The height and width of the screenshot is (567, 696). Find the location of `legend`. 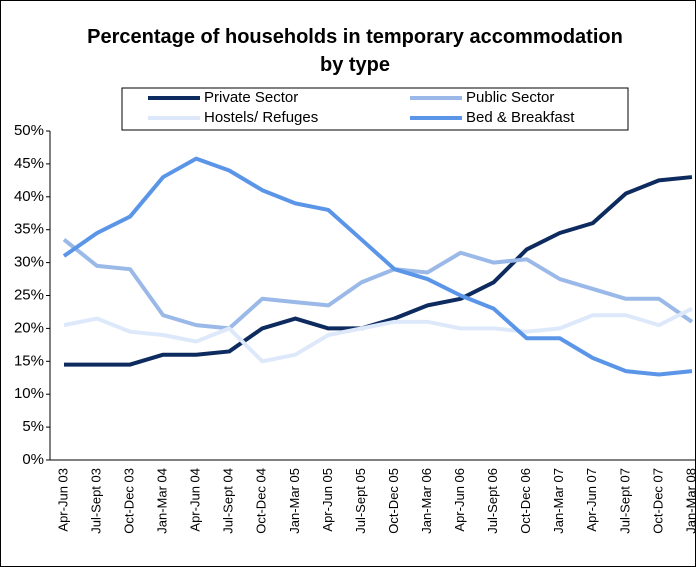

legend is located at coordinates (375, 109).